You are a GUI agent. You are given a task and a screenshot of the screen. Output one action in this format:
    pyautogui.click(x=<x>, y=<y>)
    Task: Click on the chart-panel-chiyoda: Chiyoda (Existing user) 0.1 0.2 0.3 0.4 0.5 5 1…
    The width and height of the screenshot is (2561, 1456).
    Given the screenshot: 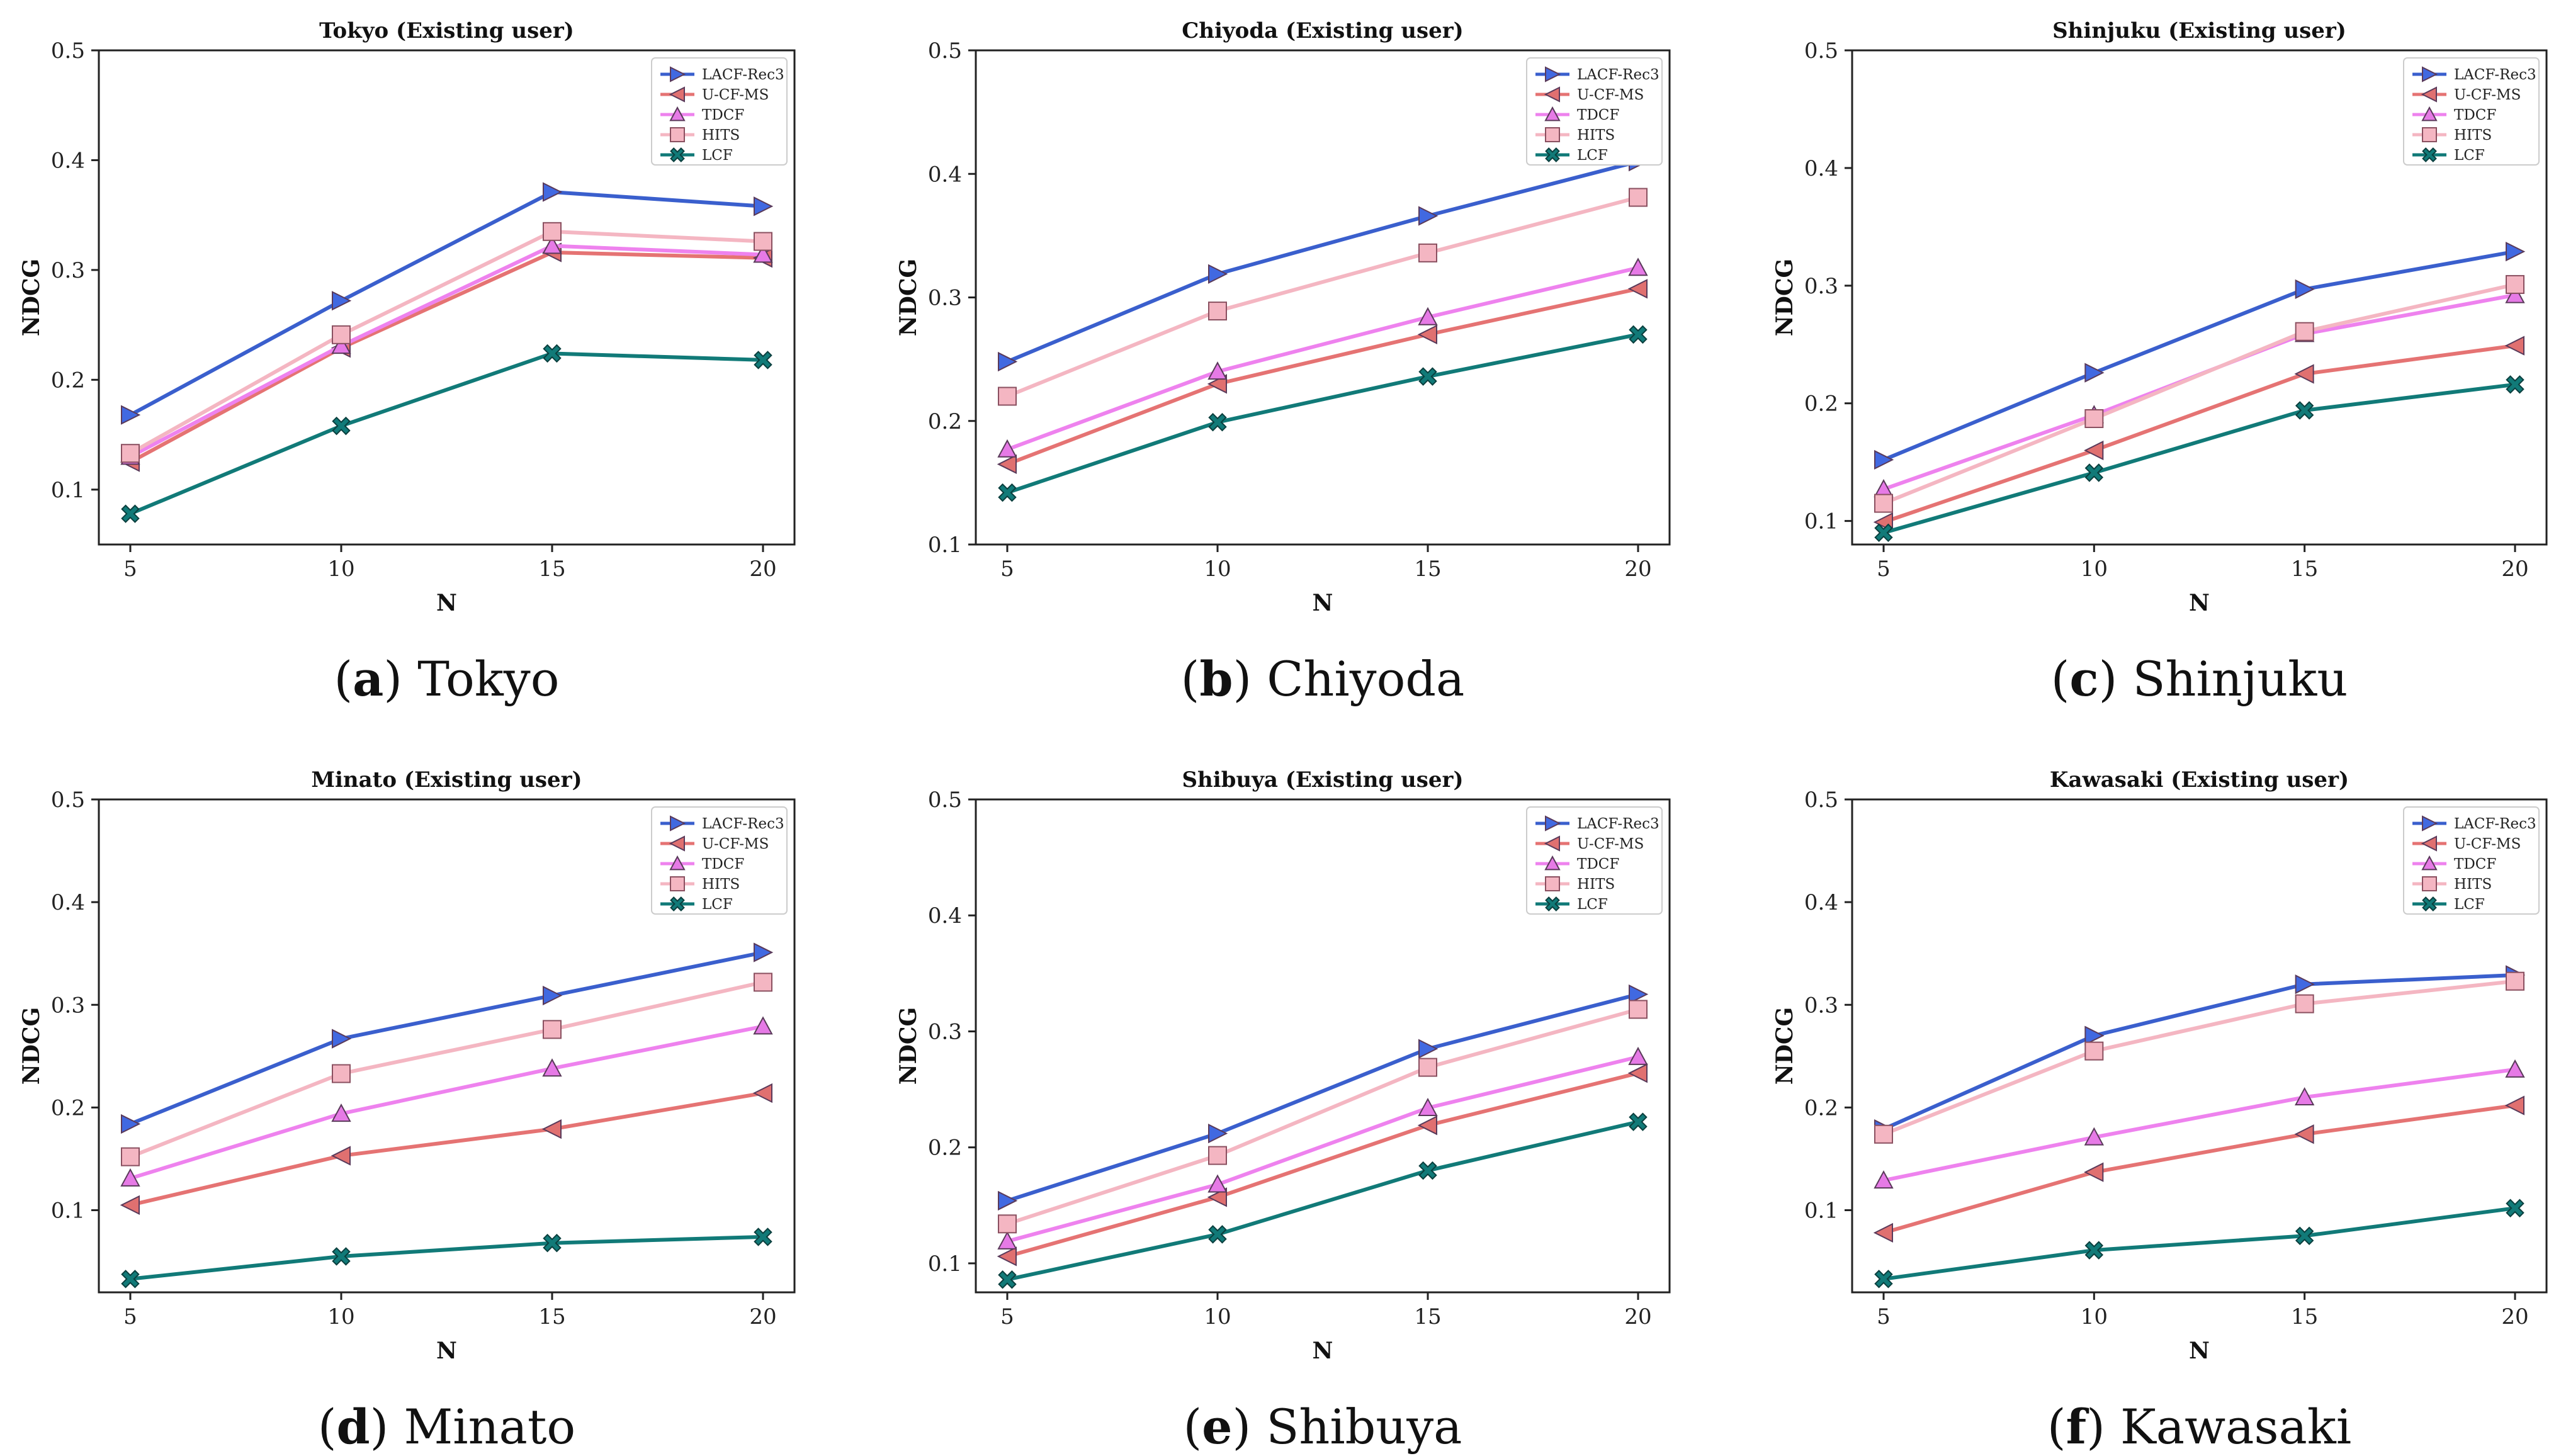 What is the action you would take?
    pyautogui.click(x=1283, y=362)
    